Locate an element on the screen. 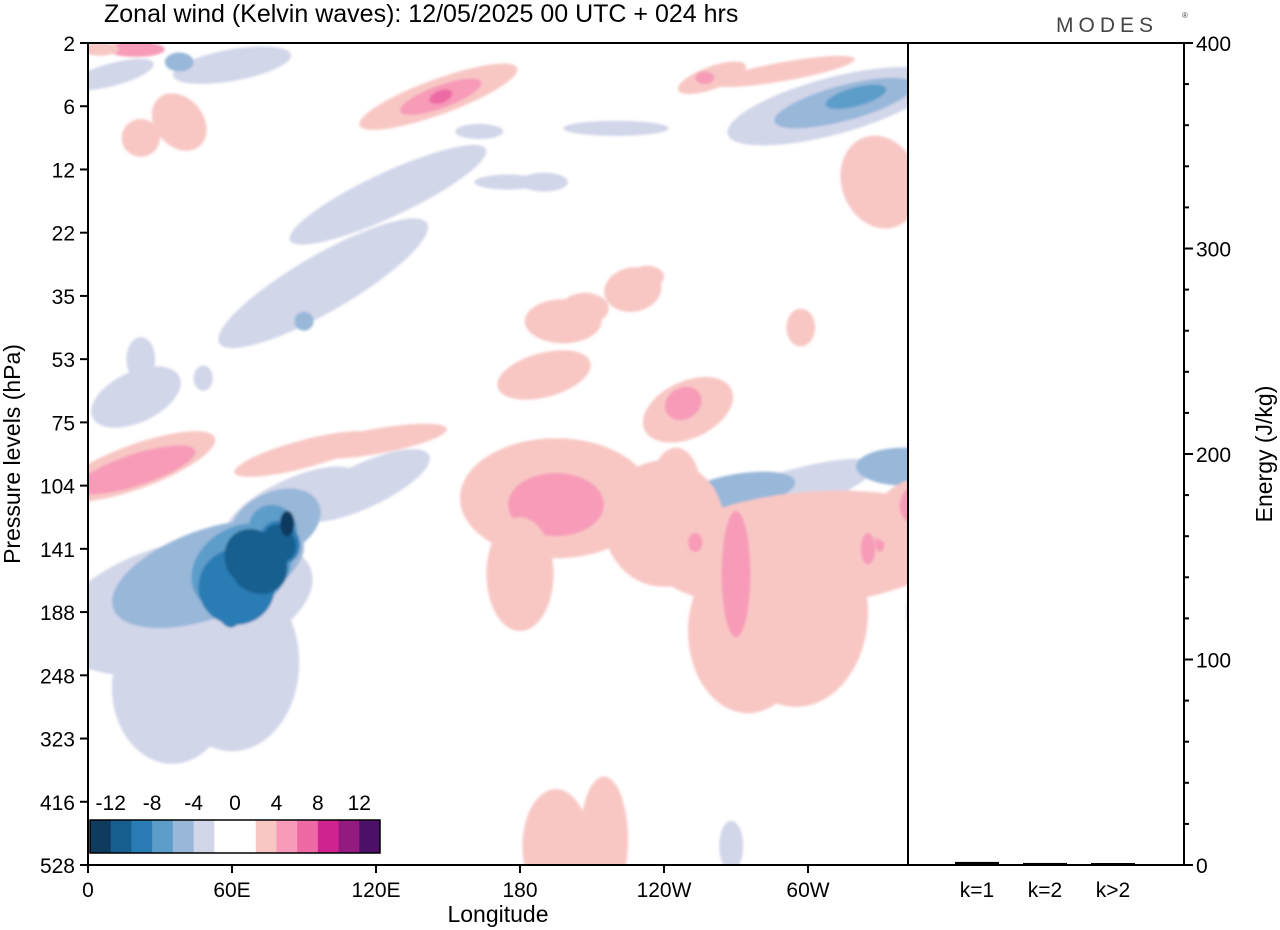  y-tick-label: 75 is located at coordinates (63, 423).